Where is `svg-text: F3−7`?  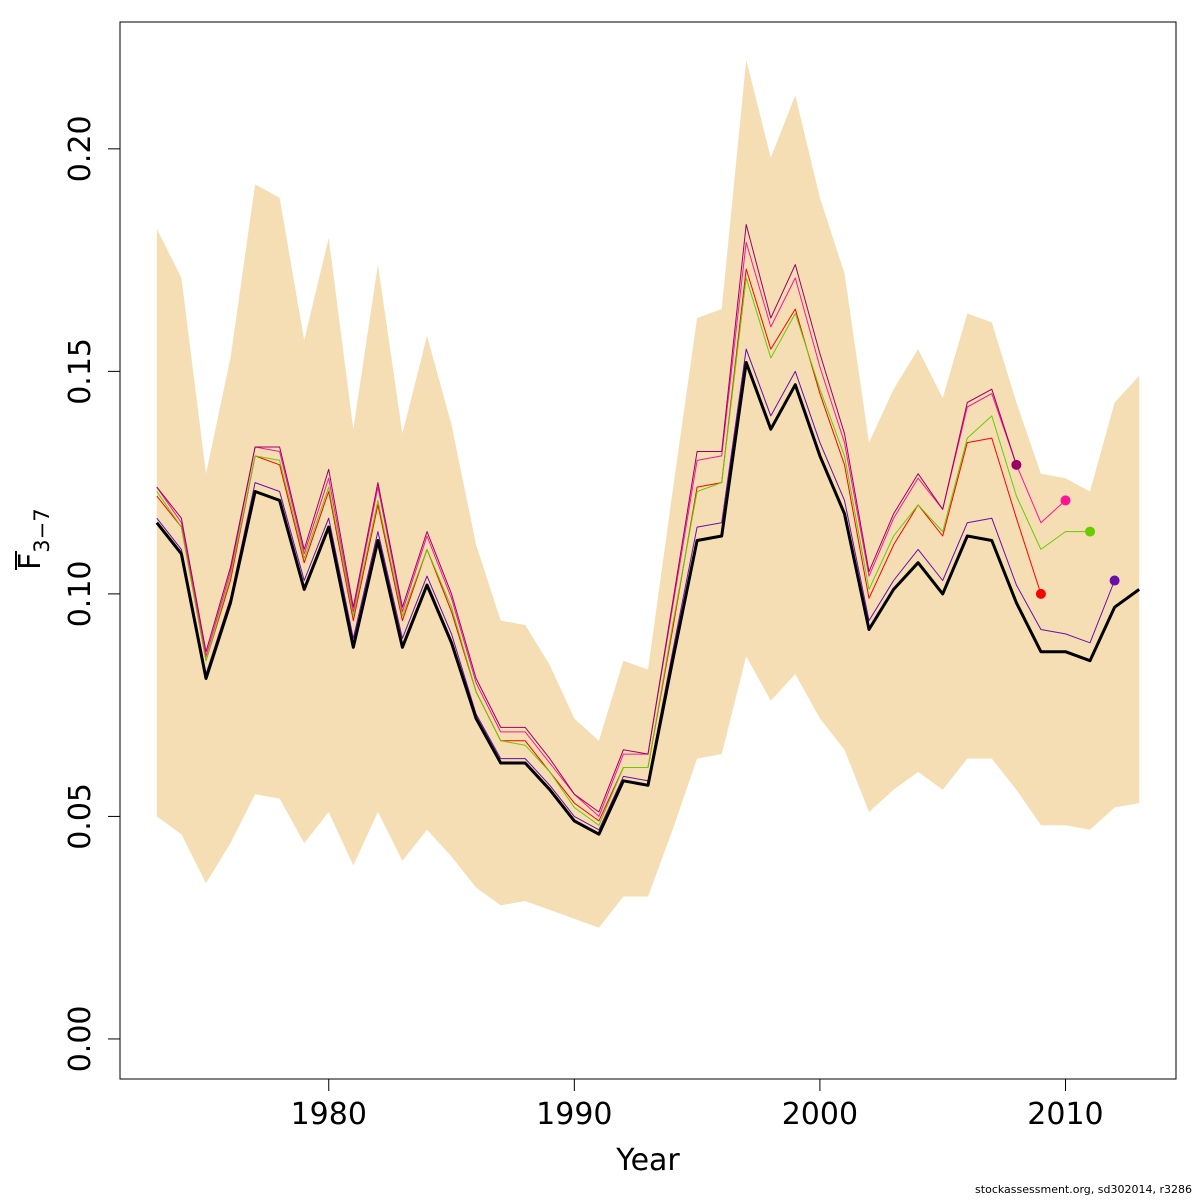
svg-text: F3−7 is located at coordinates (33, 539).